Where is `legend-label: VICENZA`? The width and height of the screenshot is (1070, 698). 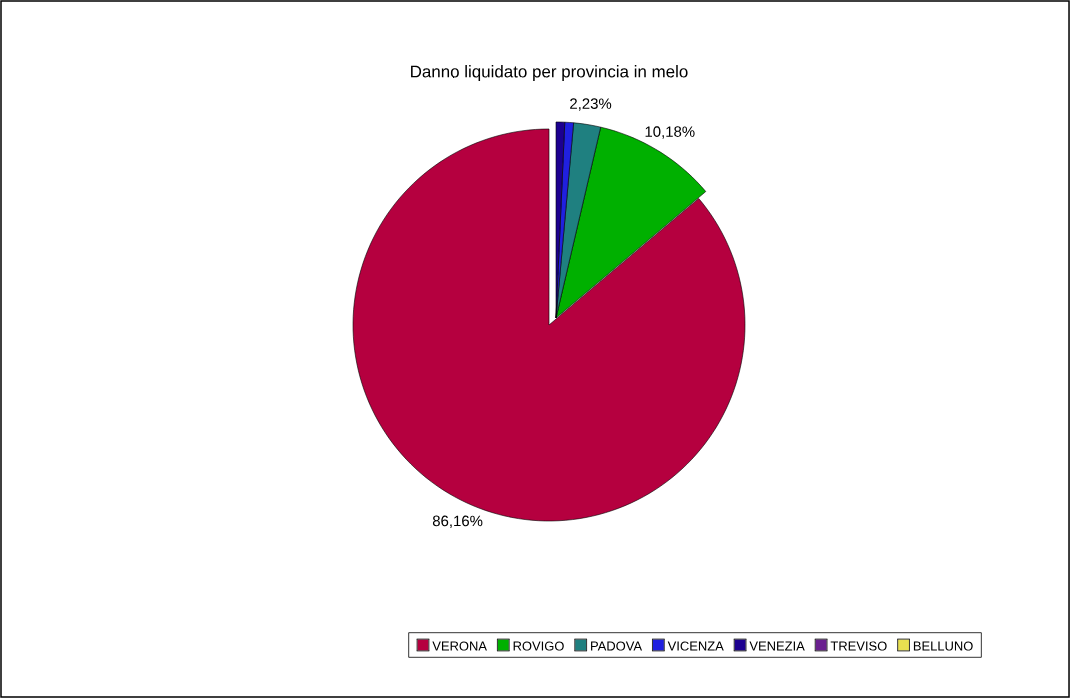
legend-label: VICENZA is located at coordinates (695, 646).